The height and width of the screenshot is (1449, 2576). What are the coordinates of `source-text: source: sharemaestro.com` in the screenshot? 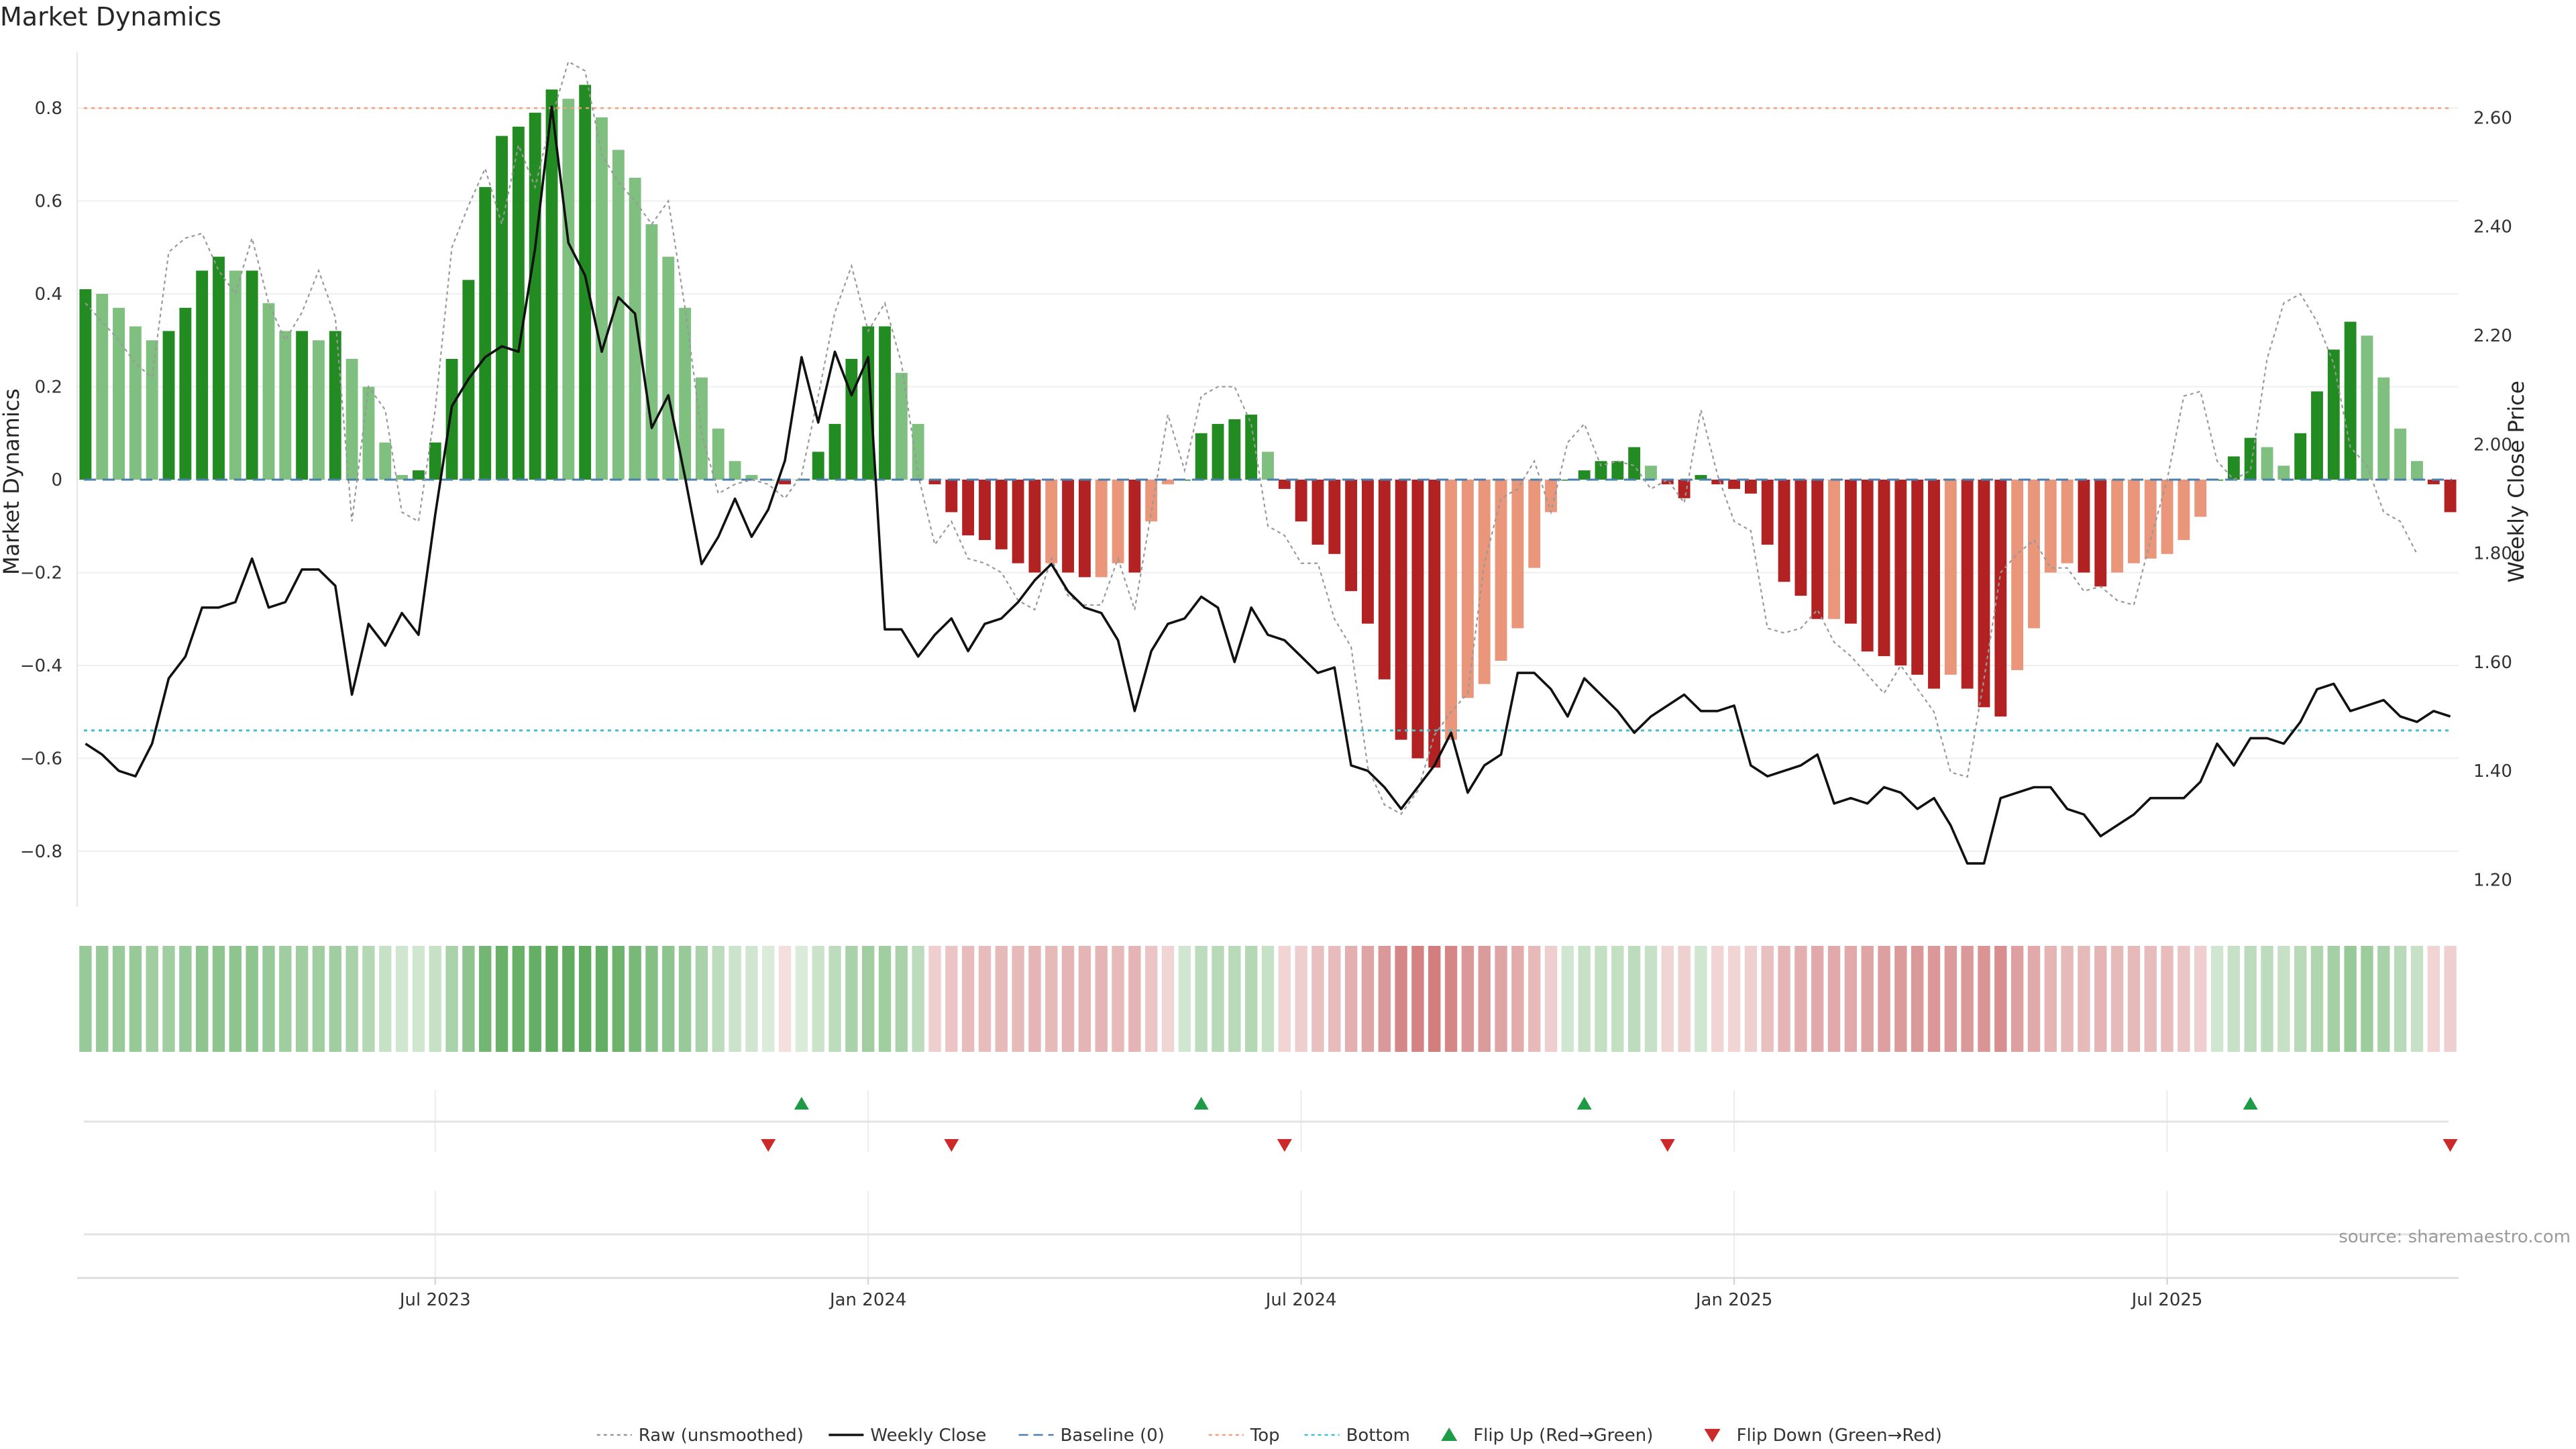 It's located at (2455, 1237).